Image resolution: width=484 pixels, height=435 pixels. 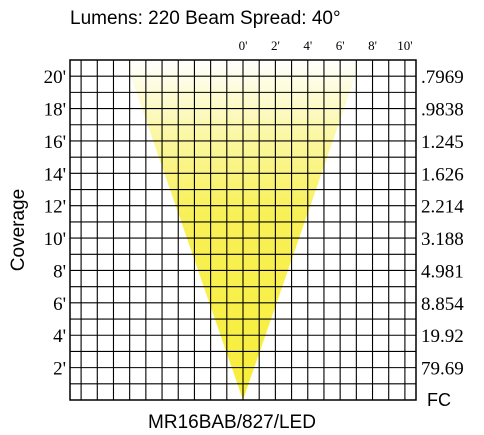 I want to click on fc-label: FC, so click(x=439, y=400).